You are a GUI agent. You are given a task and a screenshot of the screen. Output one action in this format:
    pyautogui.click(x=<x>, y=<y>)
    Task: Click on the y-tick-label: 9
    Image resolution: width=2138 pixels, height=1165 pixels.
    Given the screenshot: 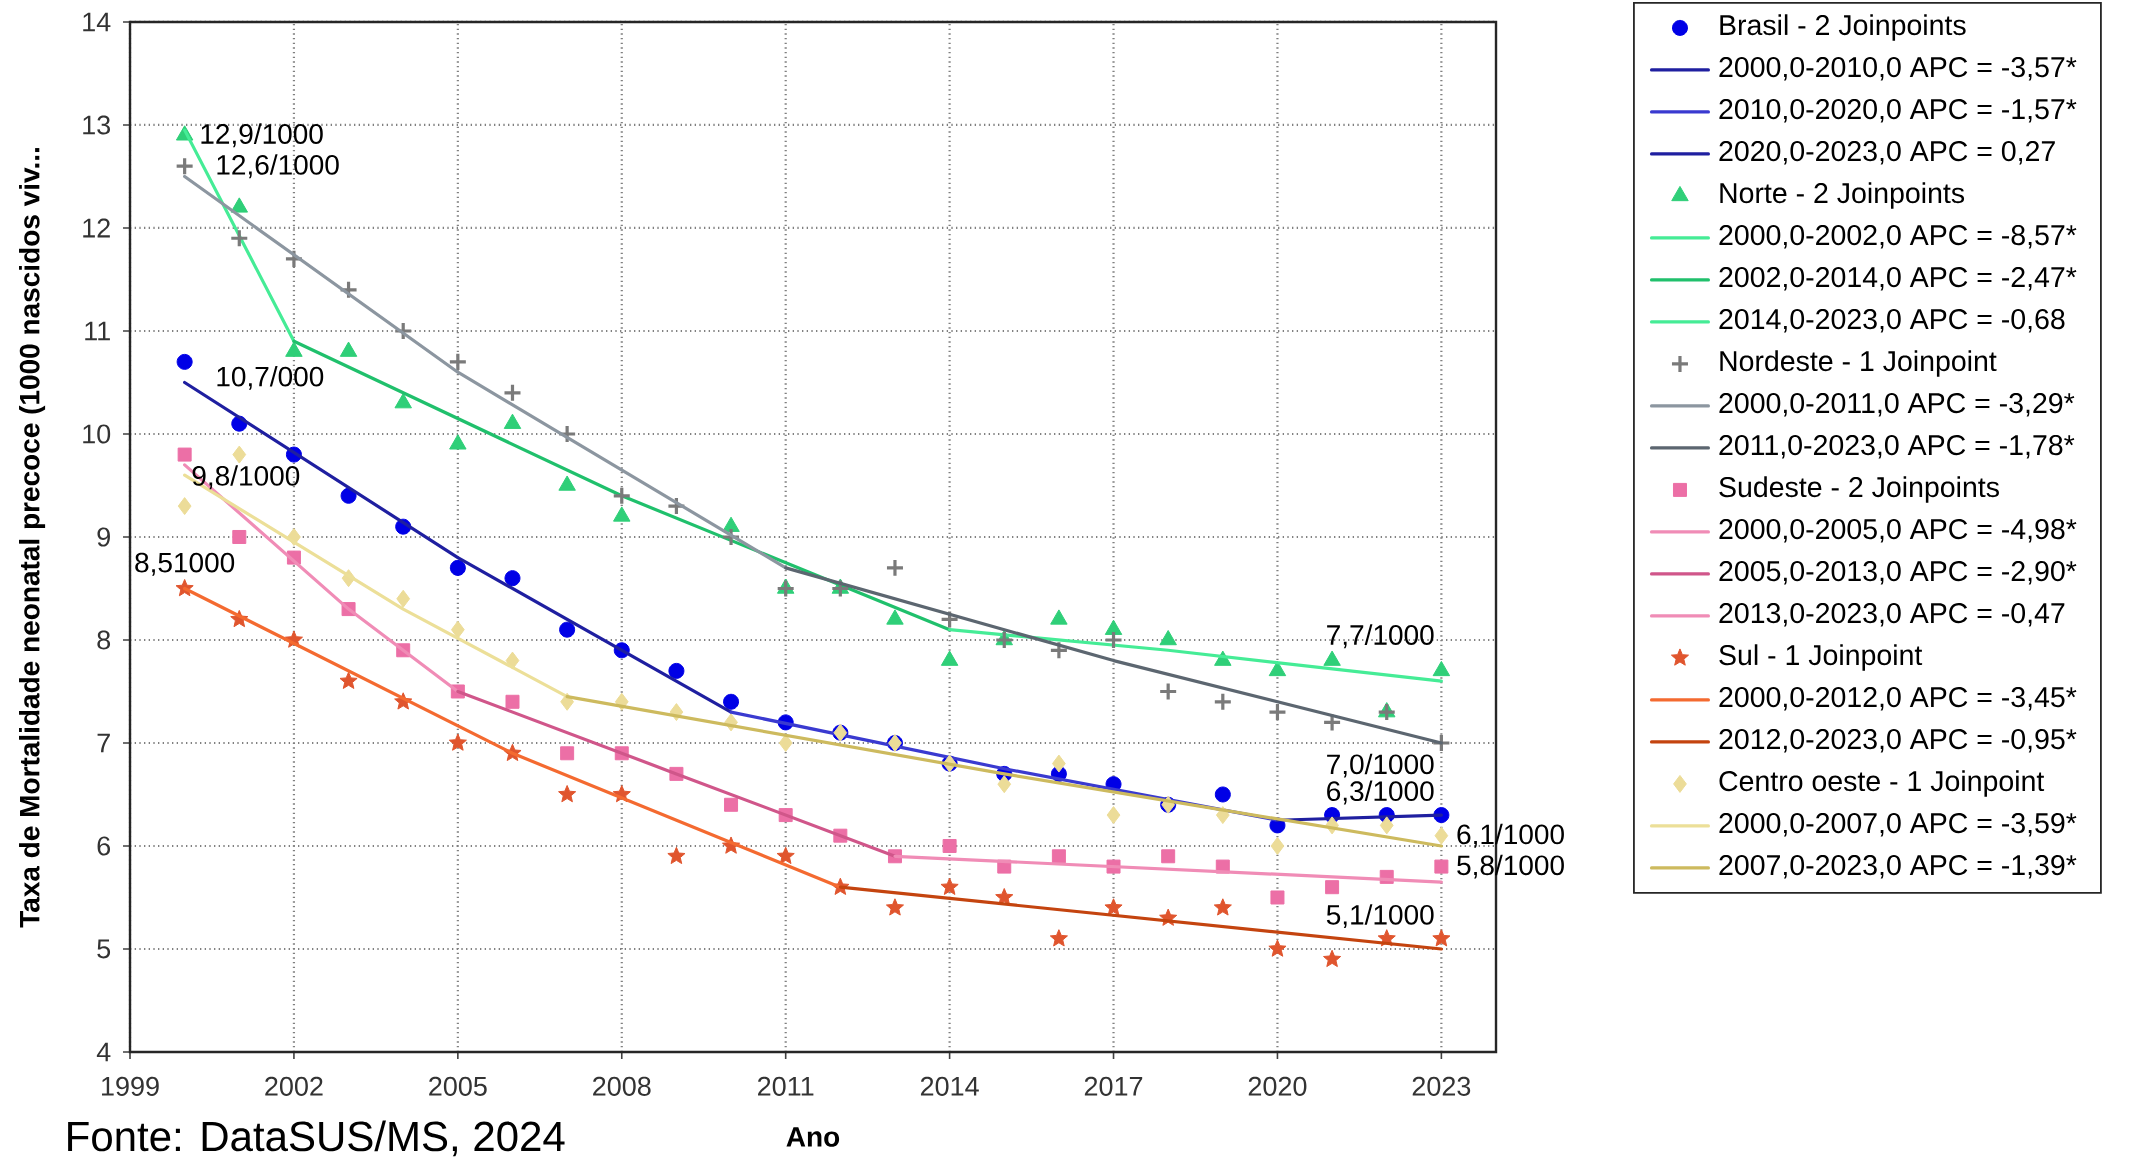 What is the action you would take?
    pyautogui.click(x=103, y=537)
    